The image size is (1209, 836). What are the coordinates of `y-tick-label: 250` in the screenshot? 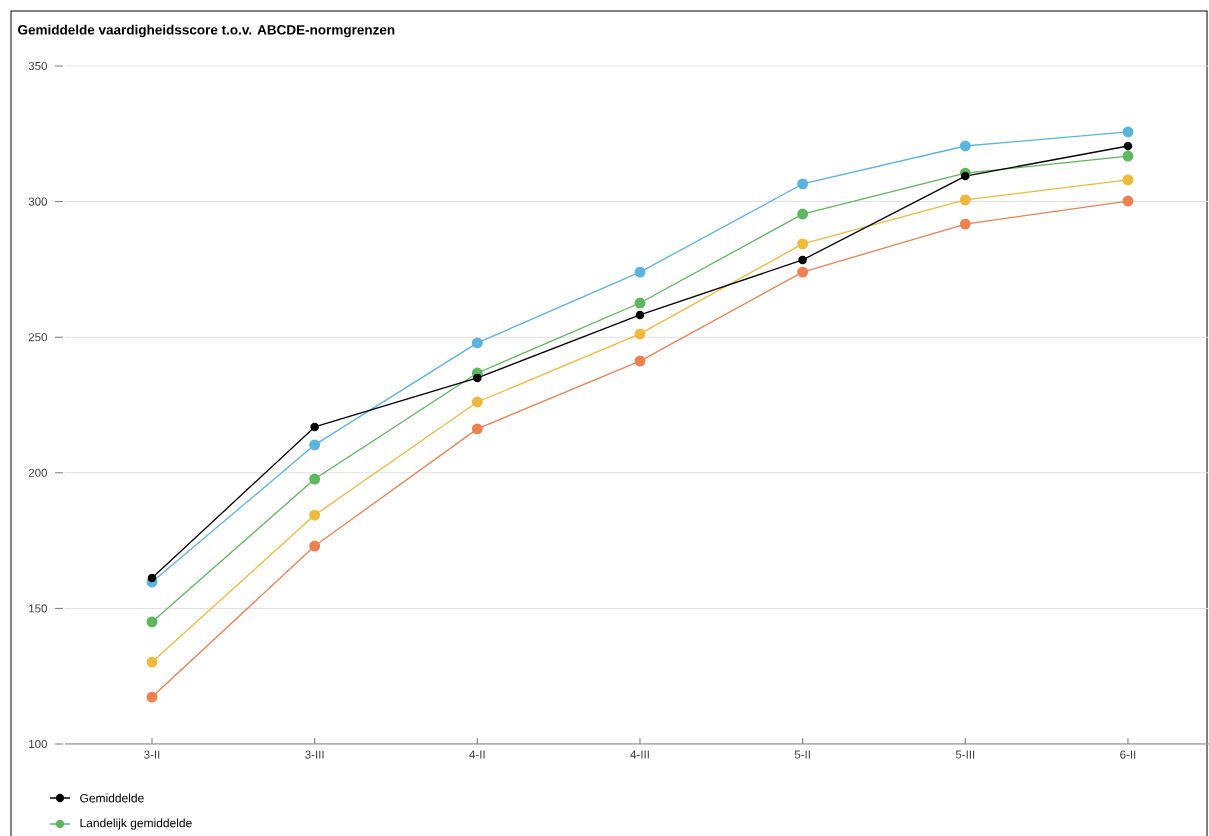 It's located at (38, 337).